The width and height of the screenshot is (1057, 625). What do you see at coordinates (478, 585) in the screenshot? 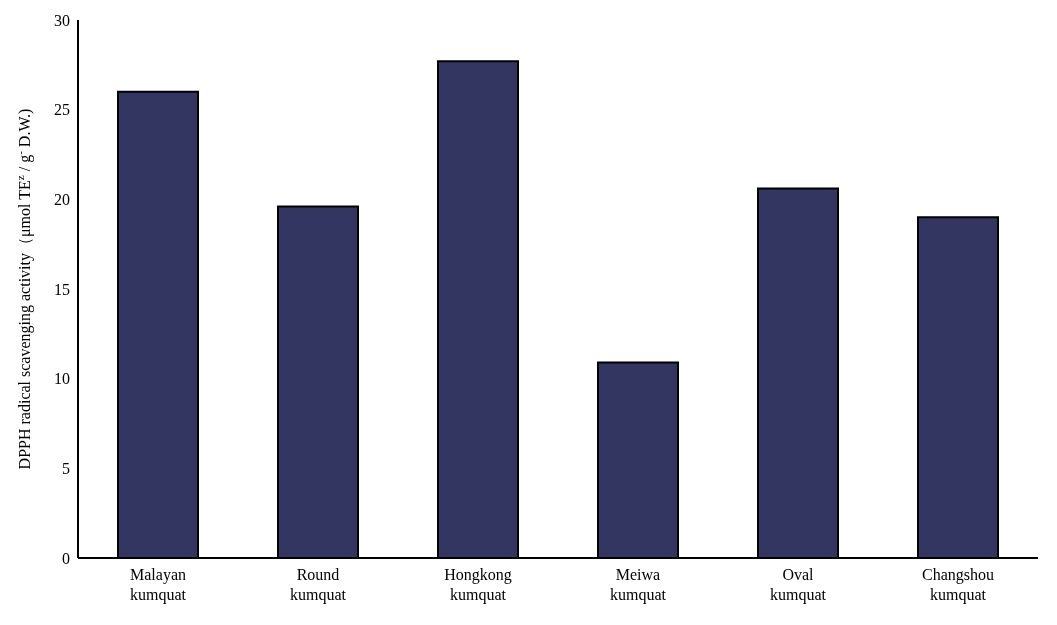
I see `x-tick-label: Hongkong kumquat` at bounding box center [478, 585].